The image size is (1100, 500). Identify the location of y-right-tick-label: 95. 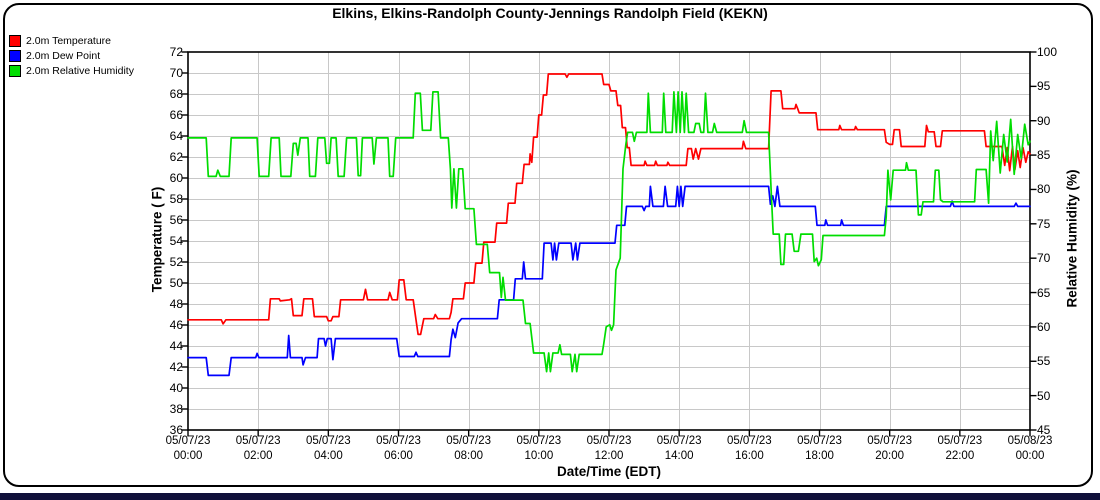
(1044, 86).